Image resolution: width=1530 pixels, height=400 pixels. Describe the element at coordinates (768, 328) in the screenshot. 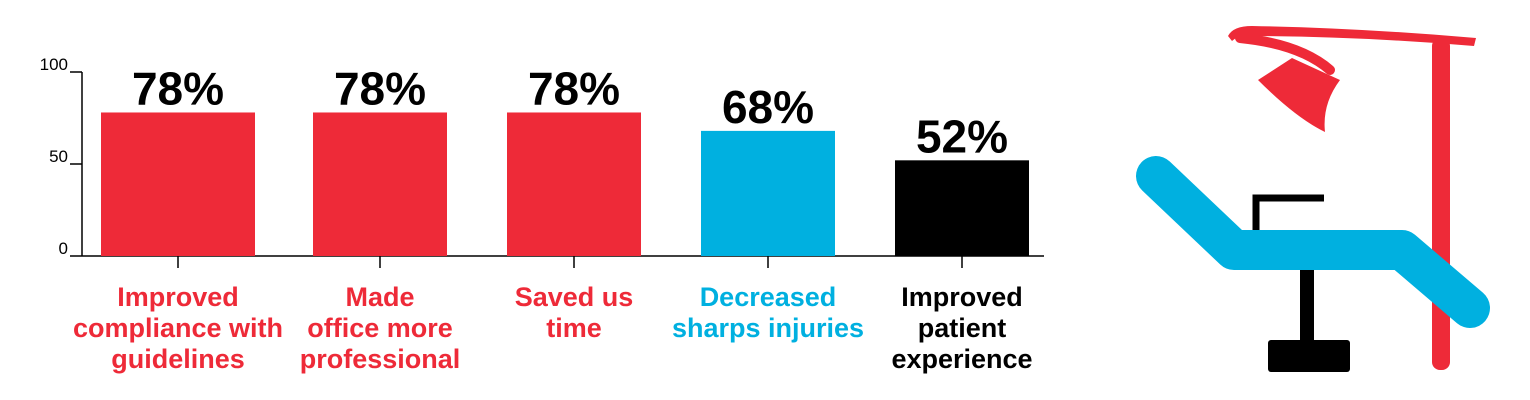

I see `category-label-line: sharps injuries` at that location.